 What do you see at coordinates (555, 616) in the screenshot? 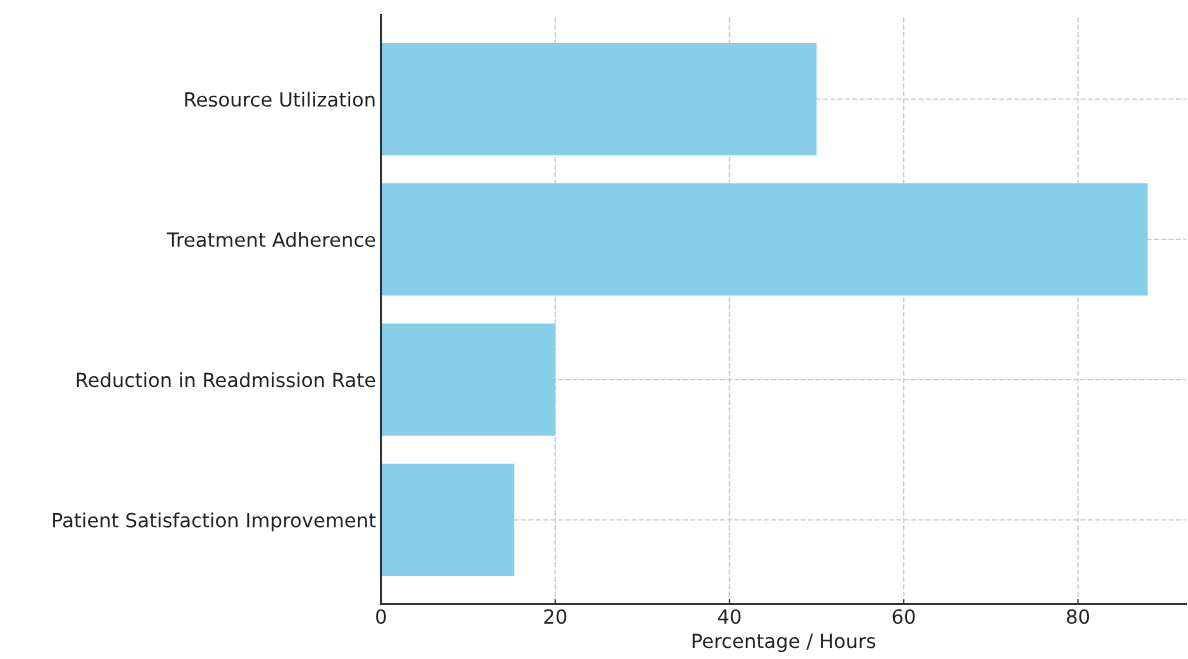
I see `x-tick-label: 20` at bounding box center [555, 616].